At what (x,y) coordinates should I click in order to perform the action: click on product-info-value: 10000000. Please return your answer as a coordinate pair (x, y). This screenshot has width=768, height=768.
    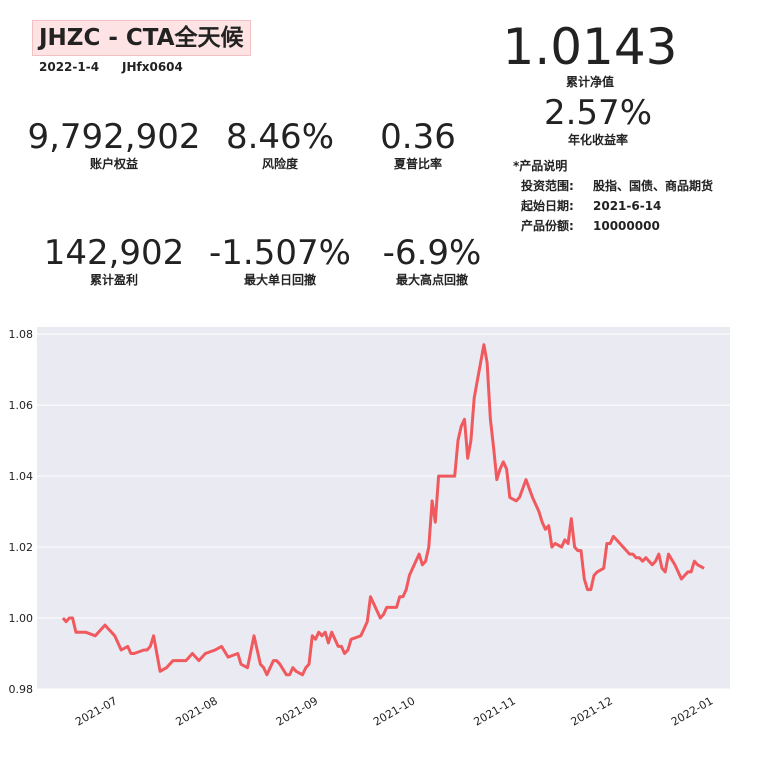
    Looking at the image, I should click on (626, 226).